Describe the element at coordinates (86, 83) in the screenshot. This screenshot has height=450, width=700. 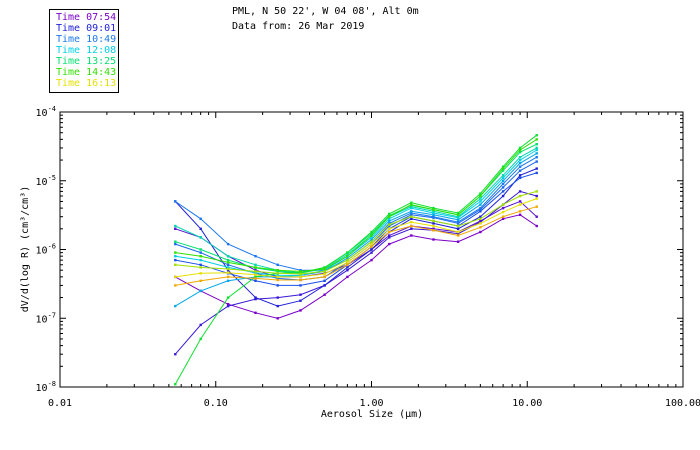
I see `legend-entry: Time 16:13` at that location.